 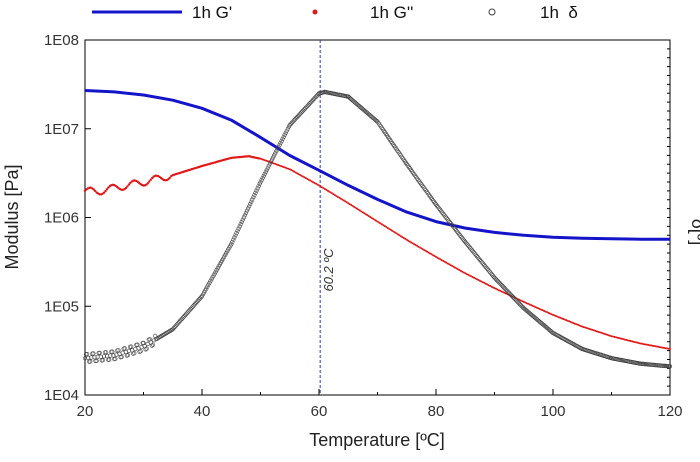 What do you see at coordinates (319, 411) in the screenshot?
I see `x-tick-label: 60` at bounding box center [319, 411].